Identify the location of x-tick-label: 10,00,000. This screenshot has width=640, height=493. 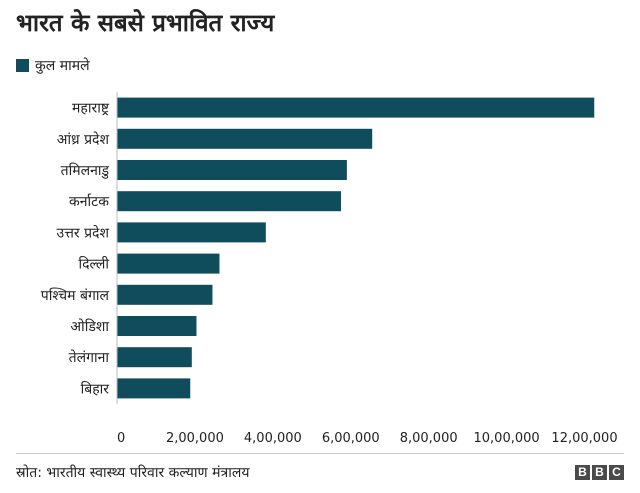
(507, 438).